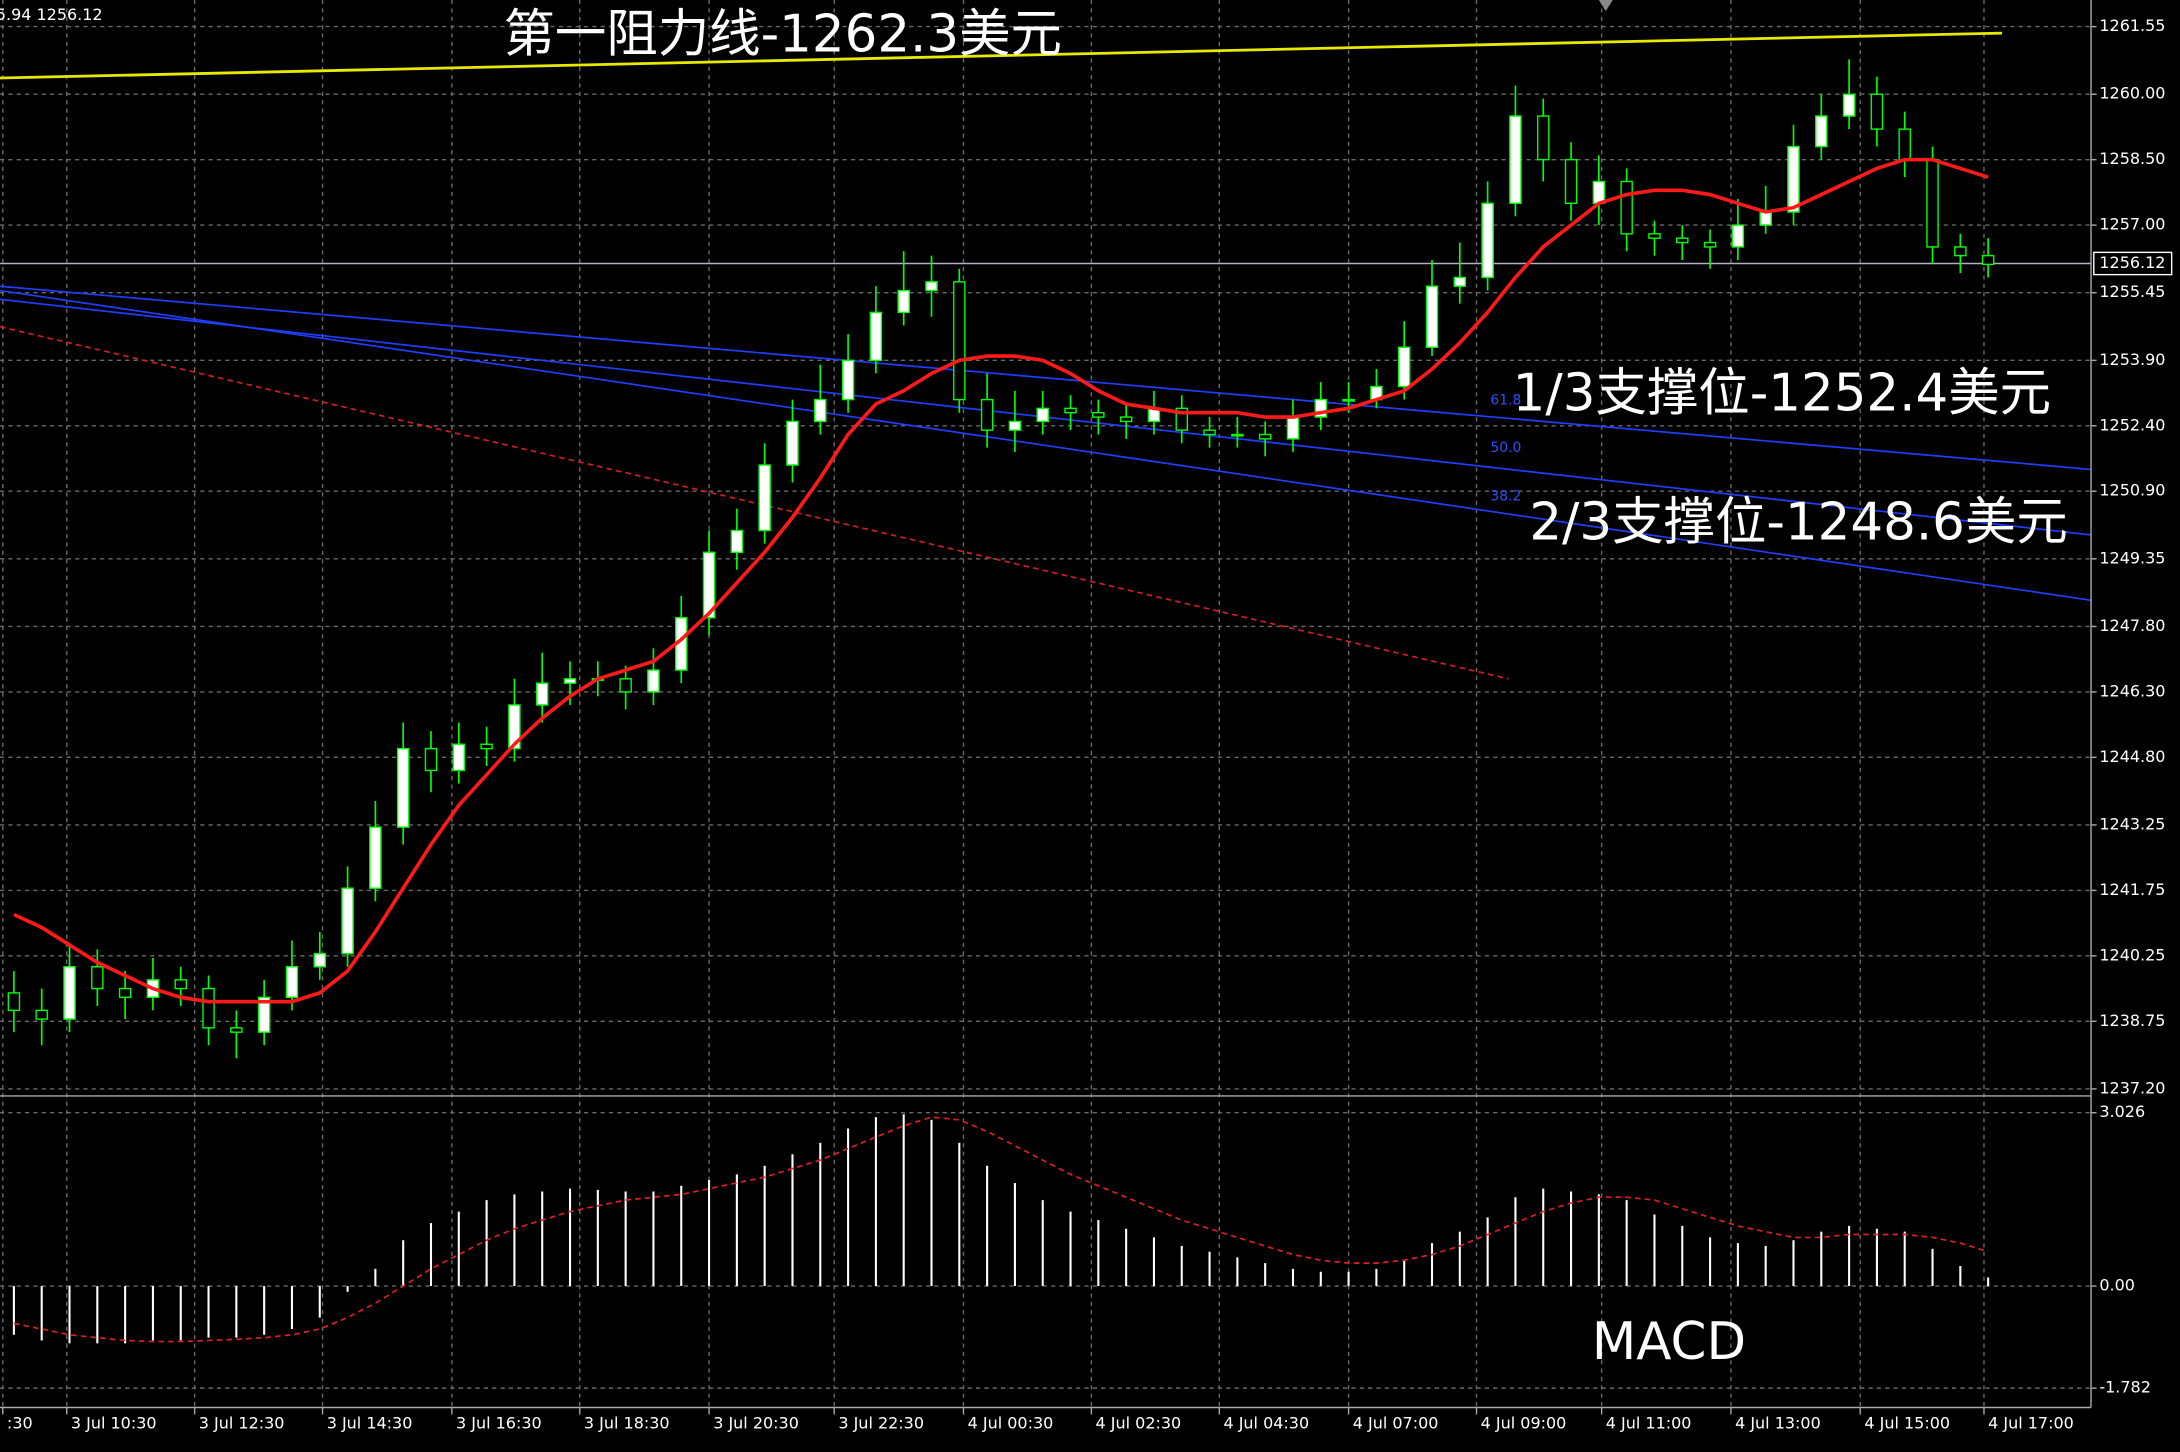 Image resolution: width=2180 pixels, height=1452 pixels. What do you see at coordinates (782, 35) in the screenshot?
I see `annotation: 第一阻力线-1262.3美元` at bounding box center [782, 35].